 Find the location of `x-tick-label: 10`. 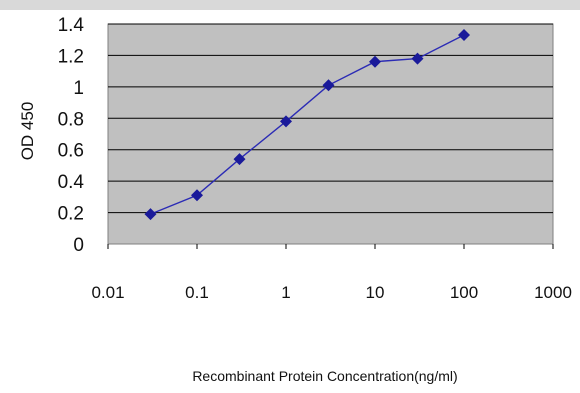

x-tick-label: 10 is located at coordinates (375, 292).